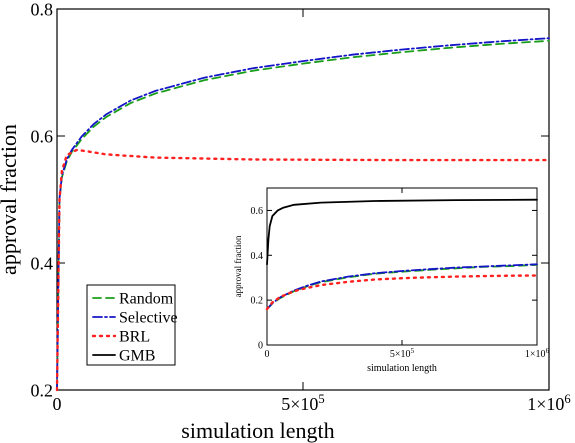 The image size is (575, 443). Describe the element at coordinates (402, 292) in the screenshot. I see `inset-series-brl-line` at that location.